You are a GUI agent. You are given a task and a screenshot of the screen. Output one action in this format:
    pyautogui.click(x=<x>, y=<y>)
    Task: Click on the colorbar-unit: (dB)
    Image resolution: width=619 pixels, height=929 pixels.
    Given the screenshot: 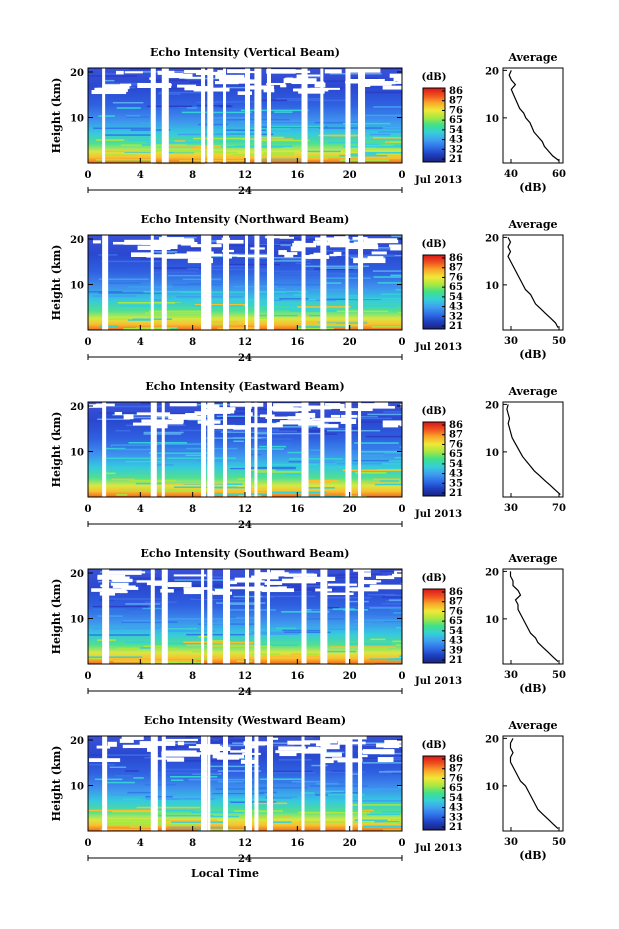 What is the action you would take?
    pyautogui.click(x=434, y=578)
    